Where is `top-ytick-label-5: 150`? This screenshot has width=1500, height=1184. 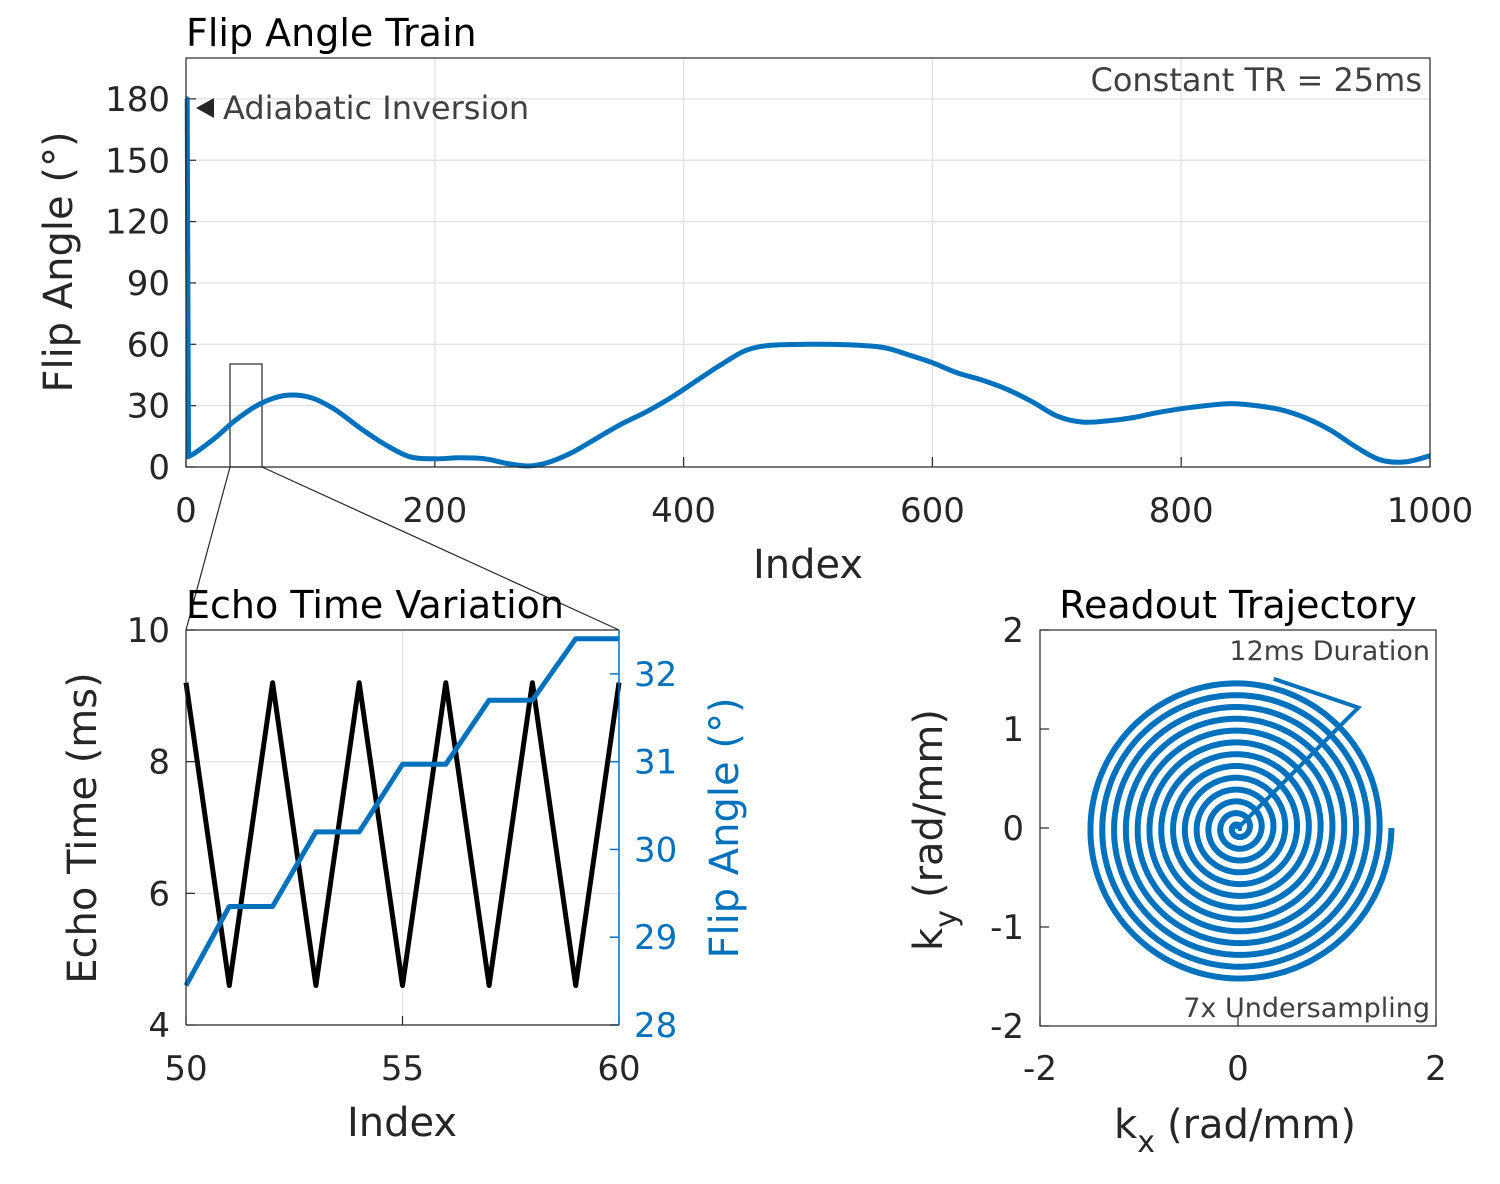 top-ytick-label-5: 150 is located at coordinates (137, 161).